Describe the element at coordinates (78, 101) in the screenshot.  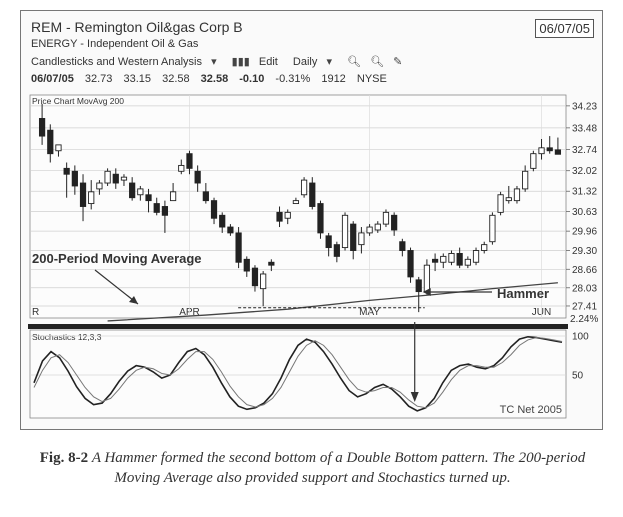
I see `price-panel-title: Price Chart MovAvg 200` at that location.